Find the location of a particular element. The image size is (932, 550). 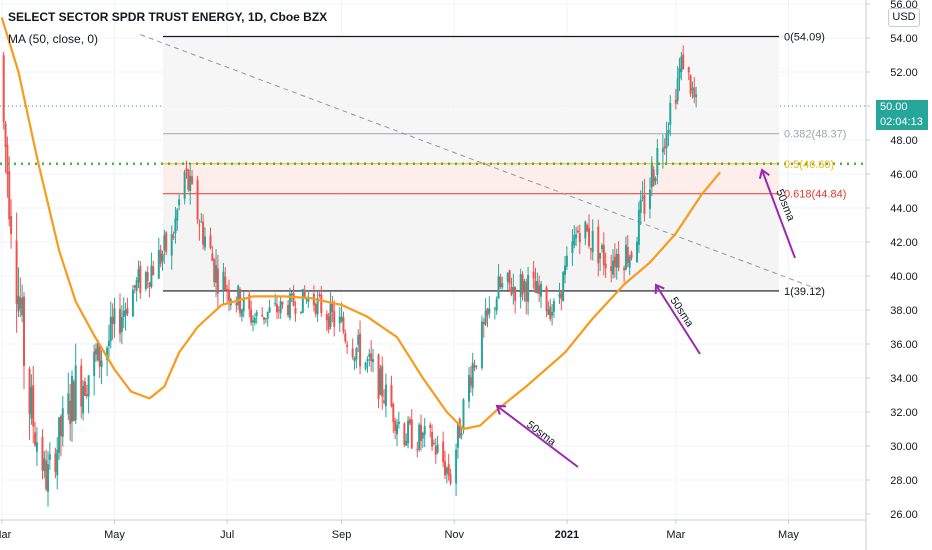

y-tick-label: 46.00 is located at coordinates (904, 175).